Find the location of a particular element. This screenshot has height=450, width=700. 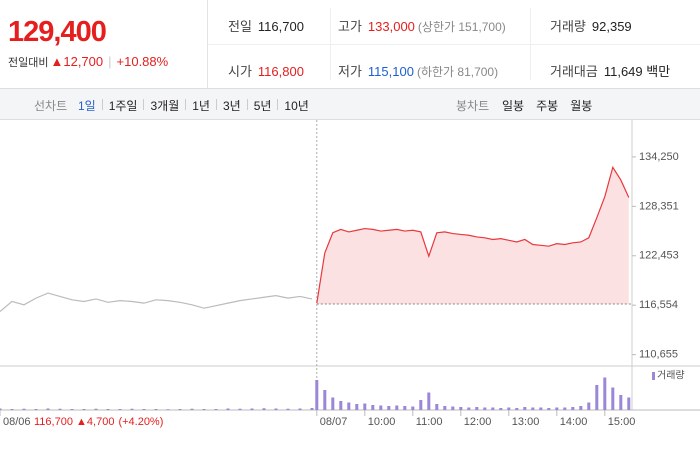

y-tick-label: 128,351 is located at coordinates (659, 206).